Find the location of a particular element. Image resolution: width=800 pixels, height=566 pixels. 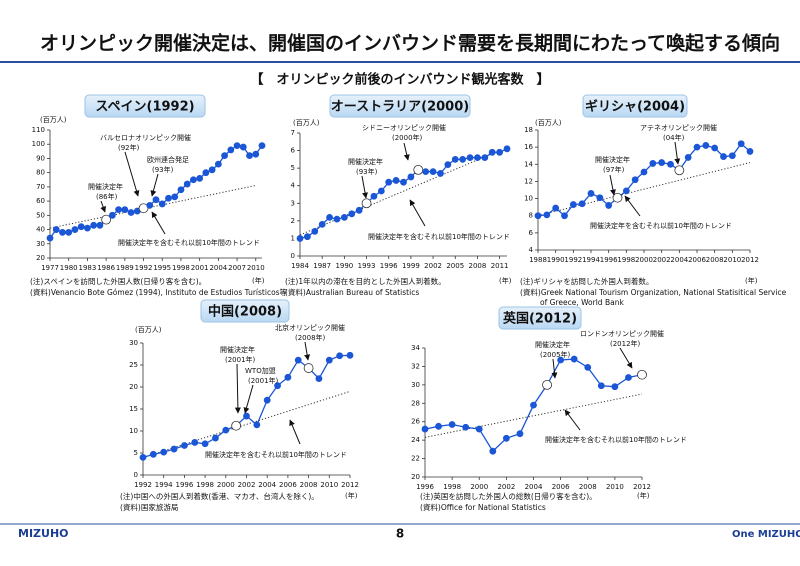

note: (注)ギリシャを訪問した外国人到着数。 is located at coordinates (586, 281).